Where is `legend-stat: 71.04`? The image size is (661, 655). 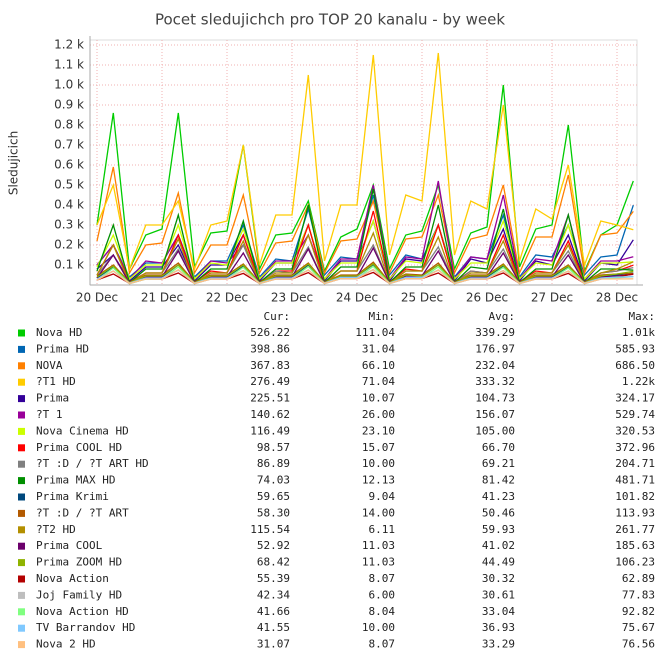
legend-stat: 71.04 is located at coordinates (378, 381).